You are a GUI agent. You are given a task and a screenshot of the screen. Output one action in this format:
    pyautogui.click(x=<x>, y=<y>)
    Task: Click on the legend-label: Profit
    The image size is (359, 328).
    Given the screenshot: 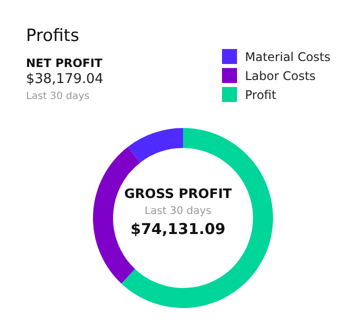 What is the action you would take?
    pyautogui.click(x=260, y=95)
    